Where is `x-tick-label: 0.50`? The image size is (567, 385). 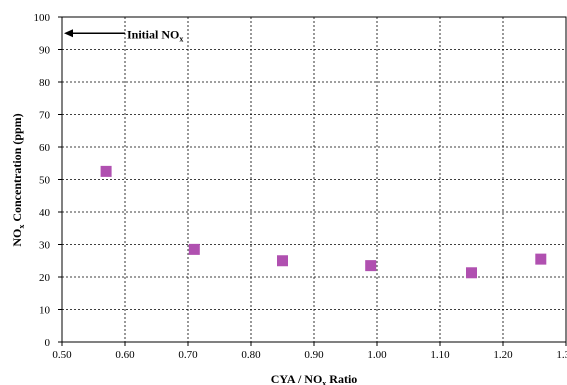
x-tick-label: 0.50 is located at coordinates (62, 355).